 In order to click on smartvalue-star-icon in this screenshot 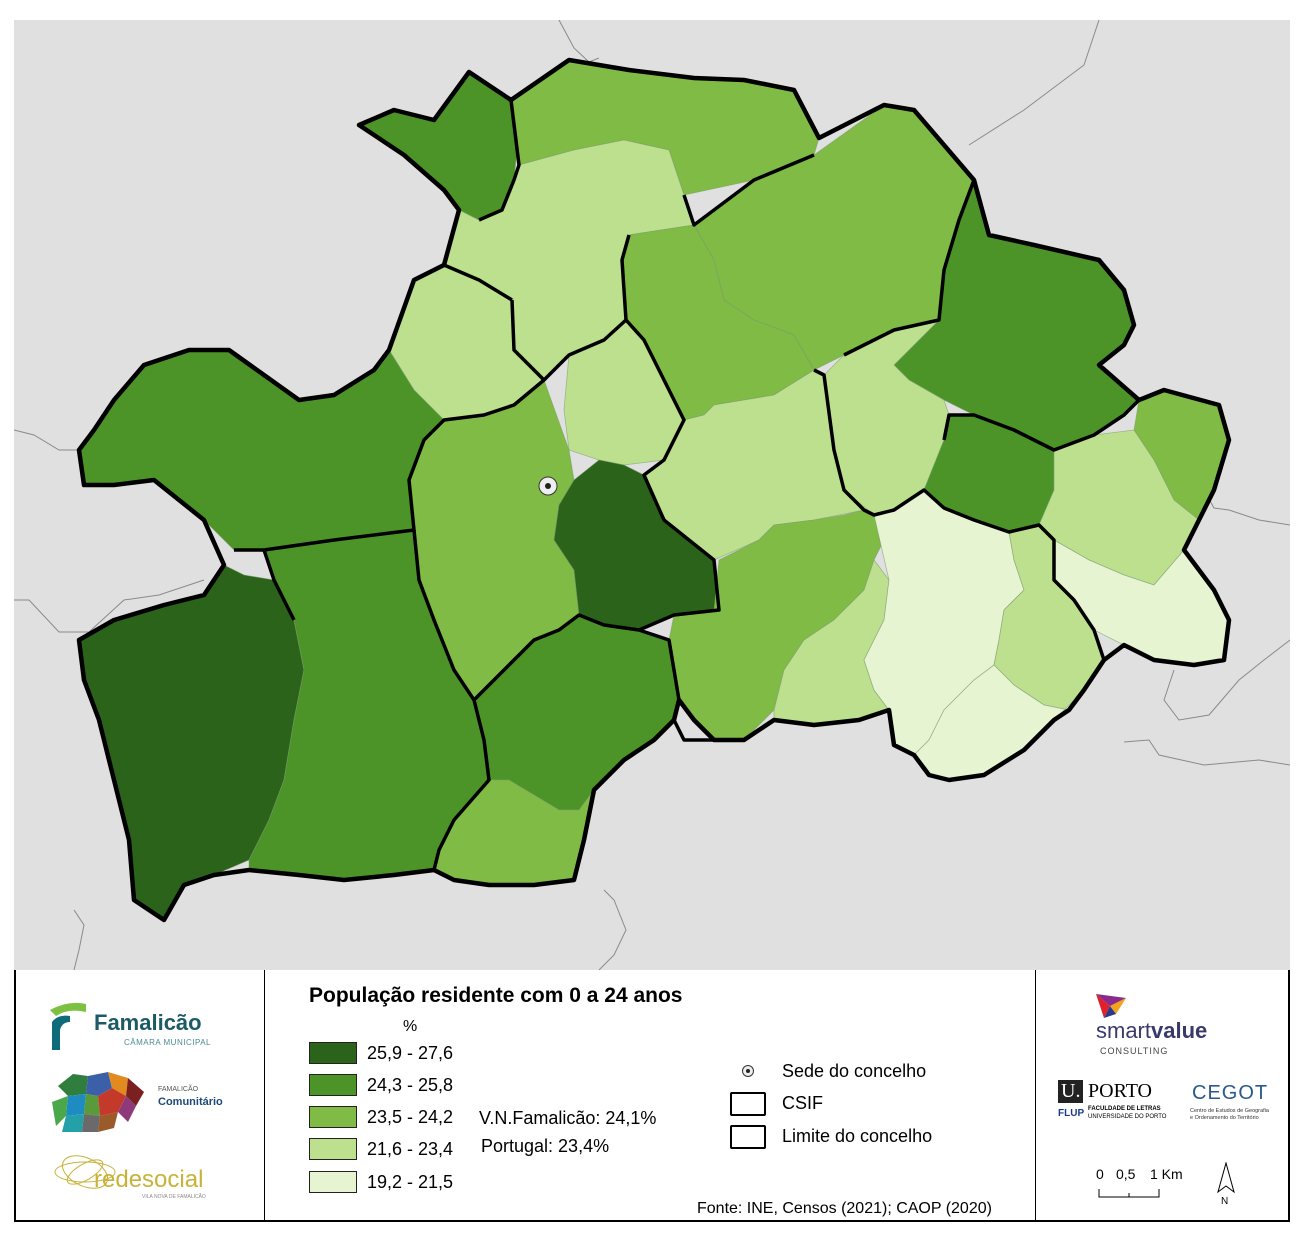, I will do `click(1111, 1006)`.